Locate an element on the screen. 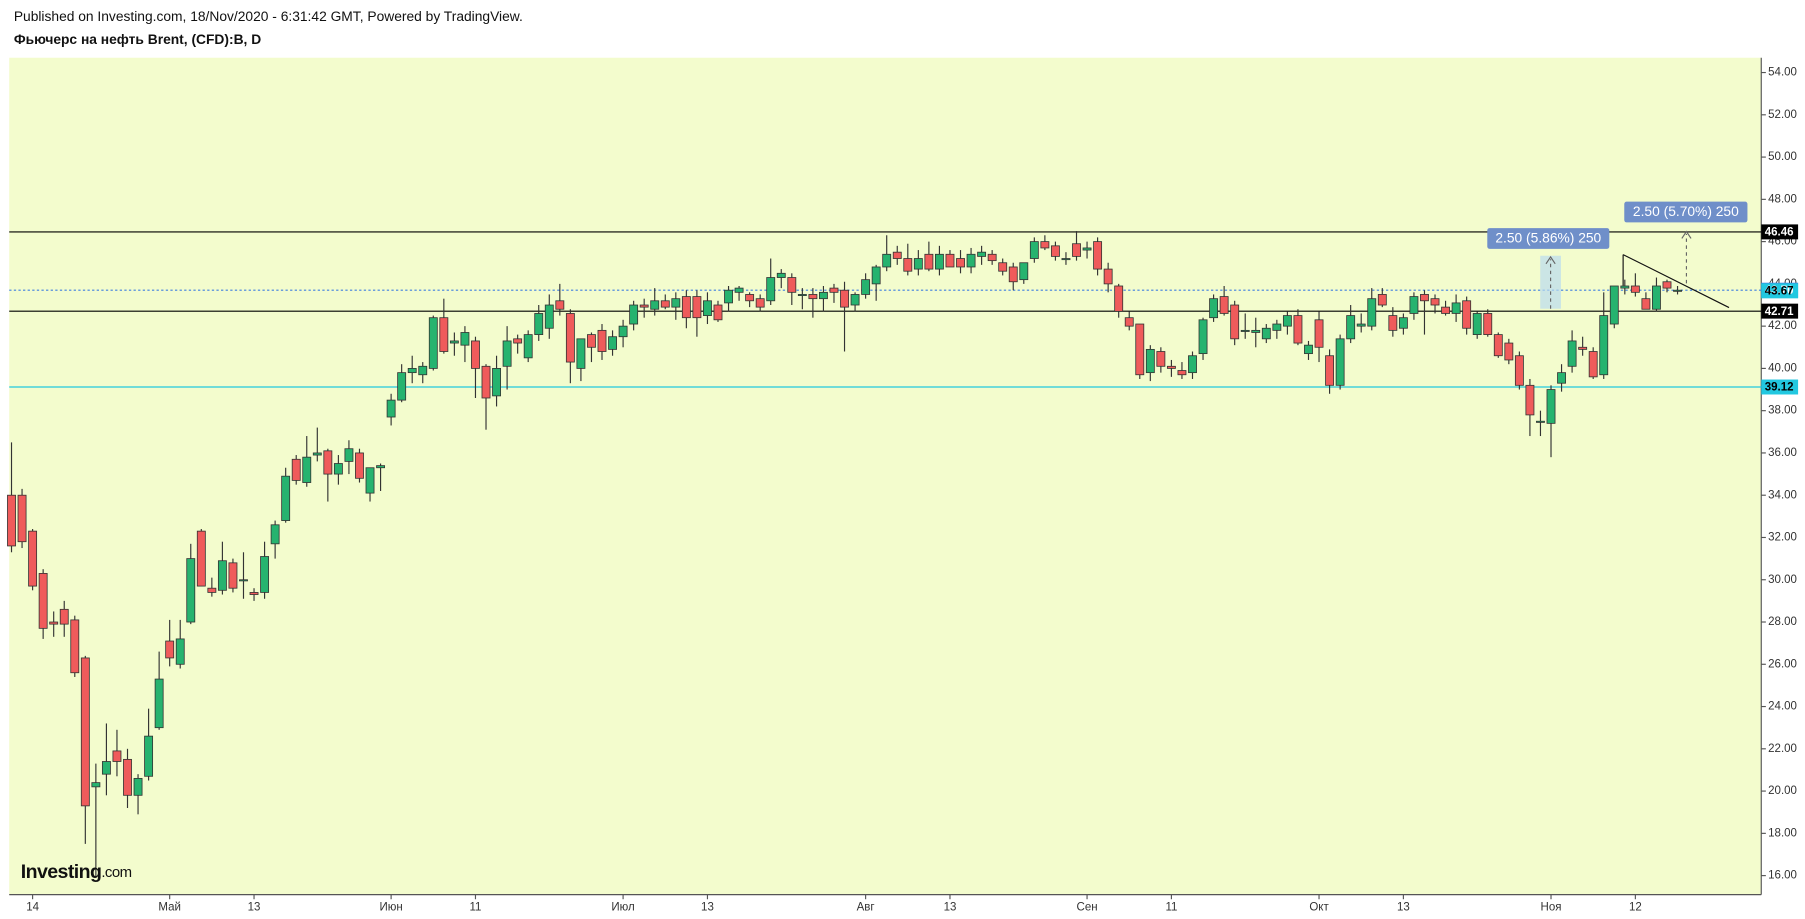 The height and width of the screenshot is (919, 1805). y-tick-label: 22.00 is located at coordinates (1782, 749).